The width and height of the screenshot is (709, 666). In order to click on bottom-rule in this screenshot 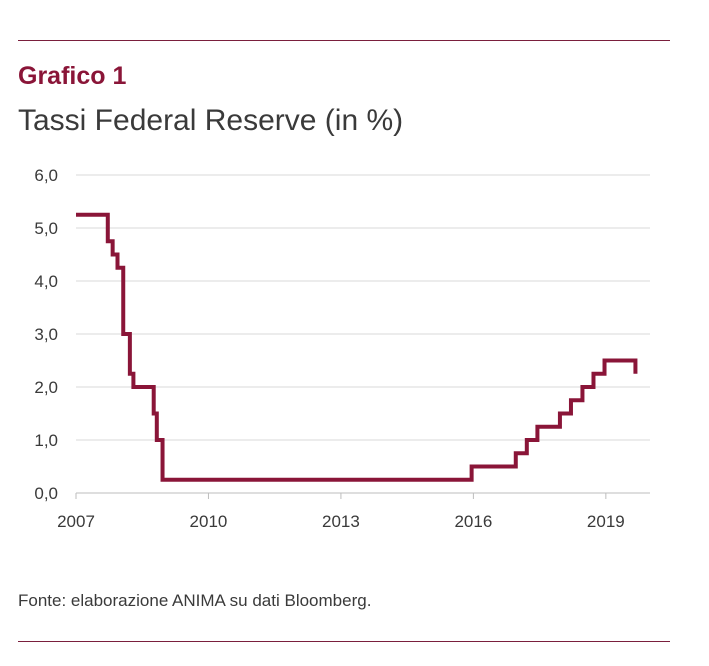, I will do `click(344, 641)`.